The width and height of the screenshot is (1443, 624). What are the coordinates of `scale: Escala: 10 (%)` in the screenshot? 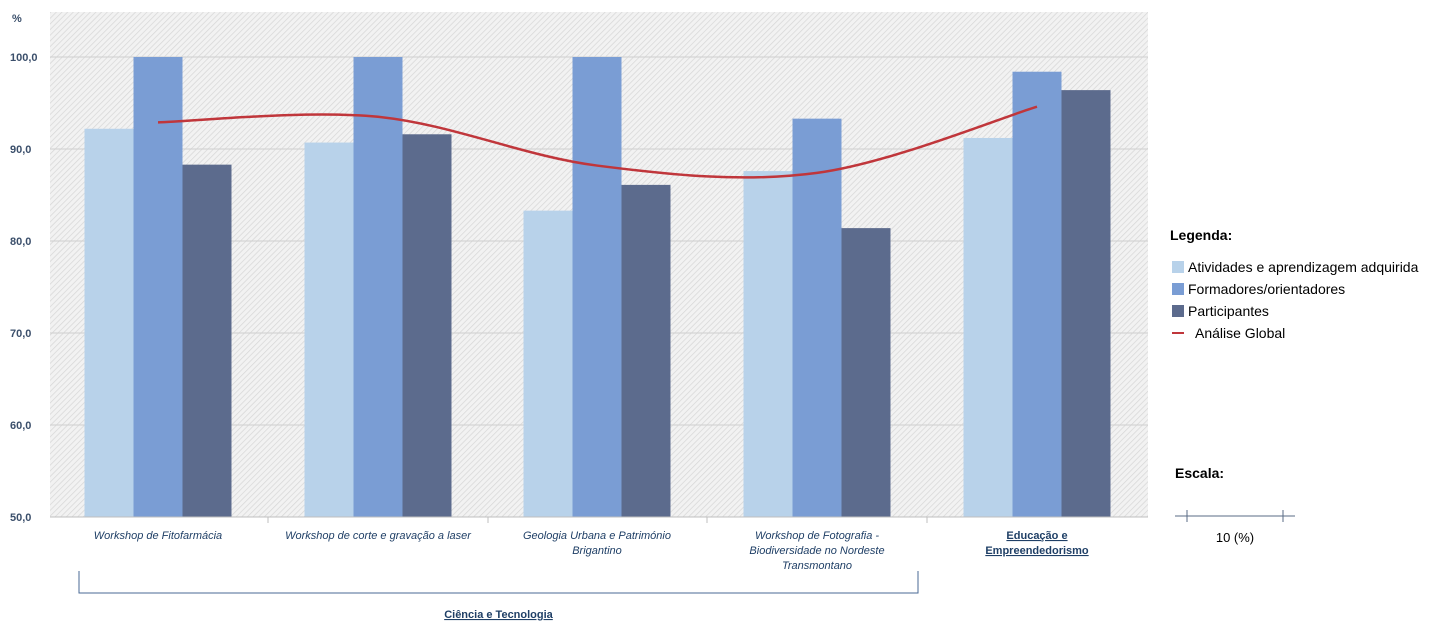 It's located at (1235, 505).